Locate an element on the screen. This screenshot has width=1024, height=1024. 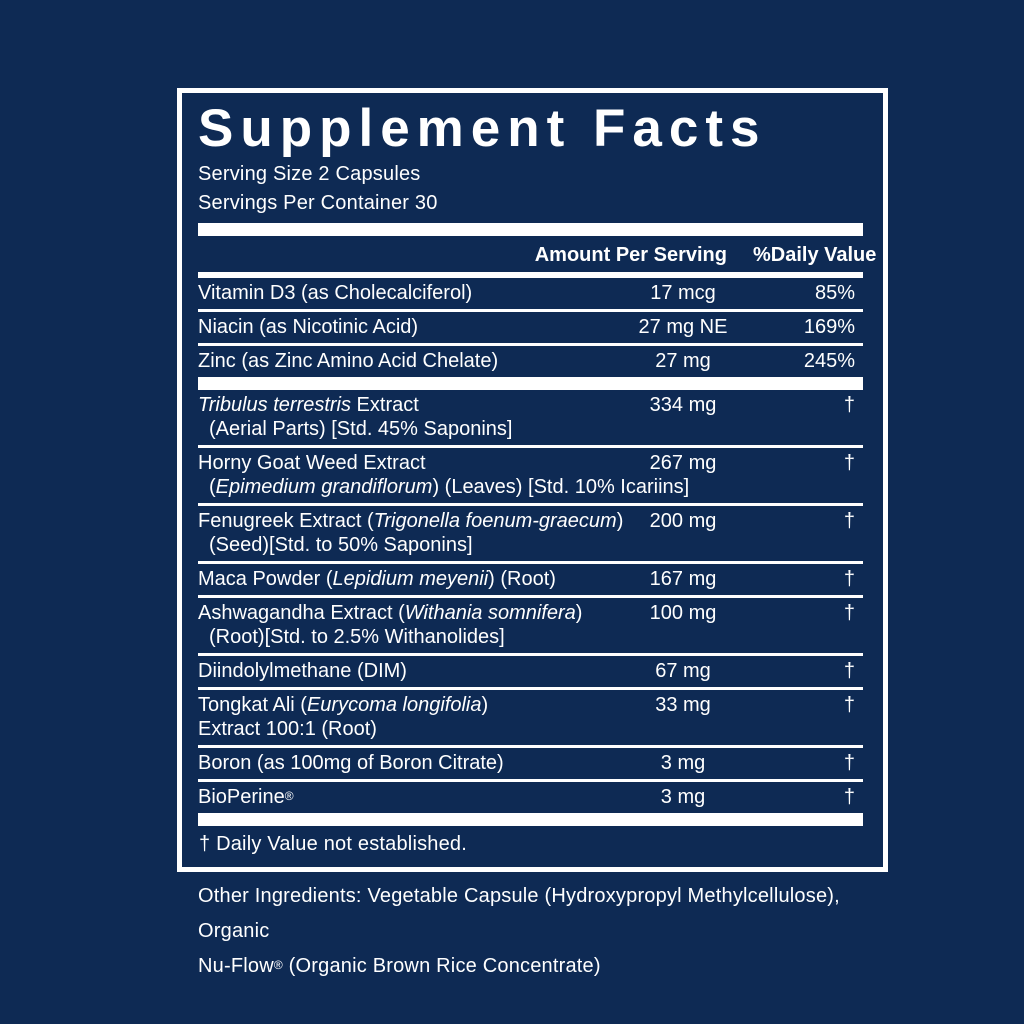
ingredient-name: Zinc (as Zinc Amino Acid Chelate) is located at coordinates (348, 361).